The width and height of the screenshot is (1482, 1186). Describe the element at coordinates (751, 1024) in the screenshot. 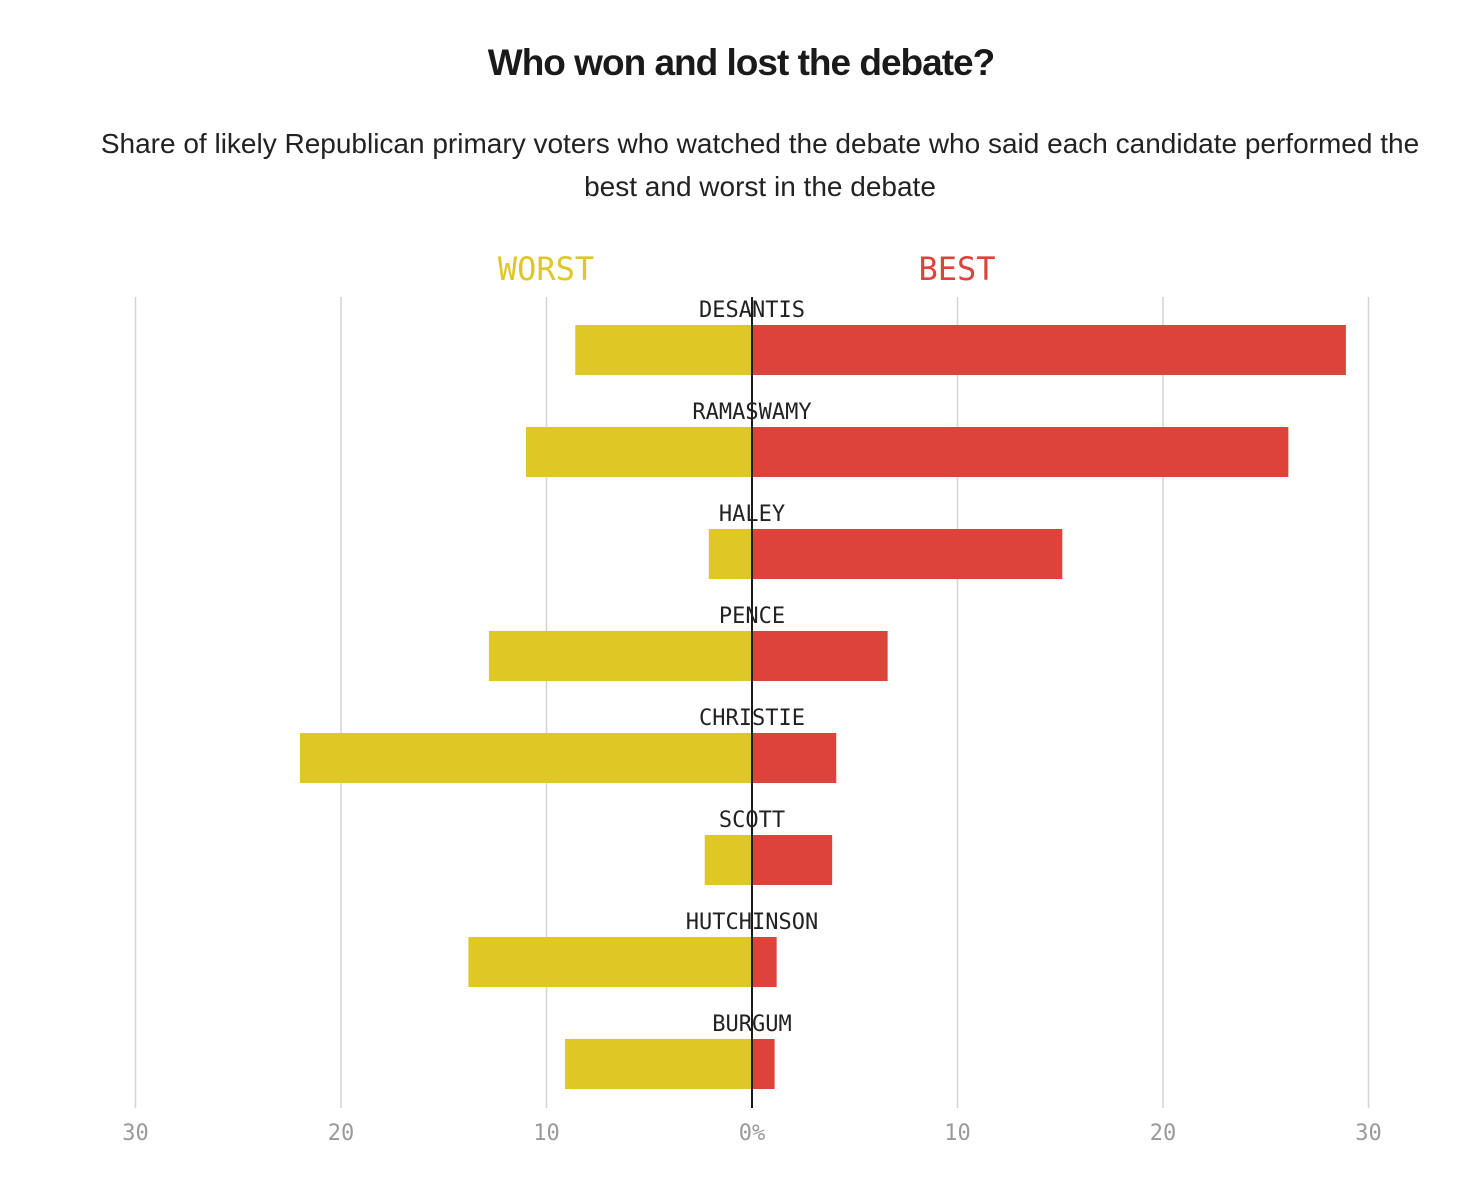

I see `category-label: BURGUM` at that location.